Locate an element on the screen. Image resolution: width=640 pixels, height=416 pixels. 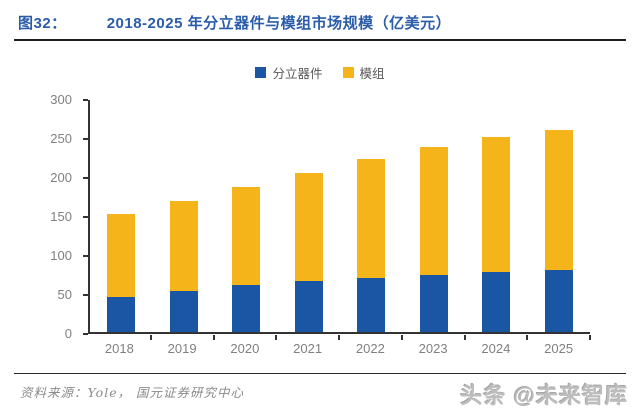
bar-column-2018 is located at coordinates (121, 273).